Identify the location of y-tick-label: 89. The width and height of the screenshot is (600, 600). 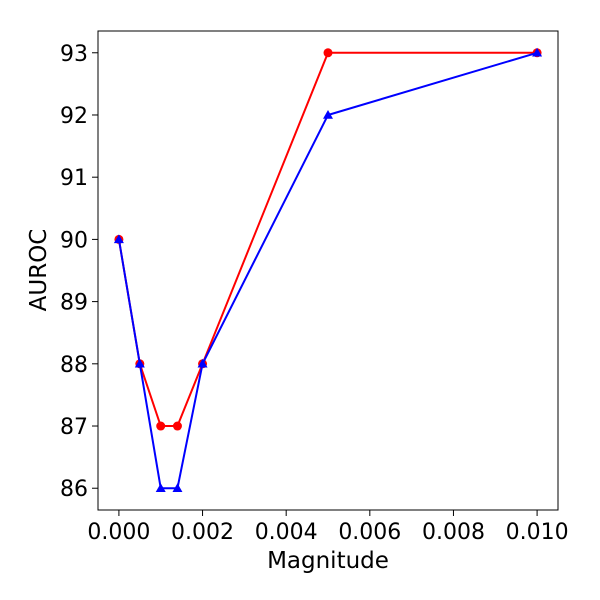
(74, 303).